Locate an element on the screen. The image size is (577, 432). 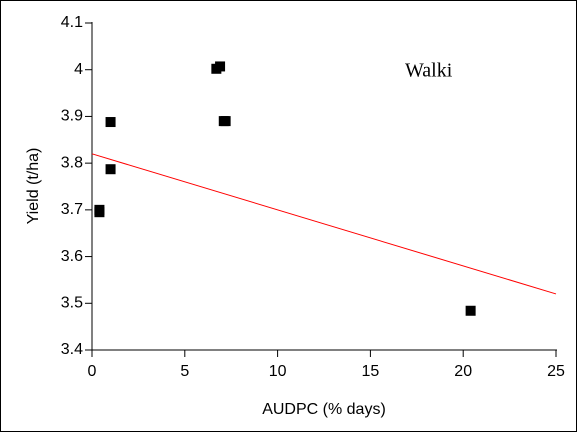
annotation: Walki is located at coordinates (429, 71).